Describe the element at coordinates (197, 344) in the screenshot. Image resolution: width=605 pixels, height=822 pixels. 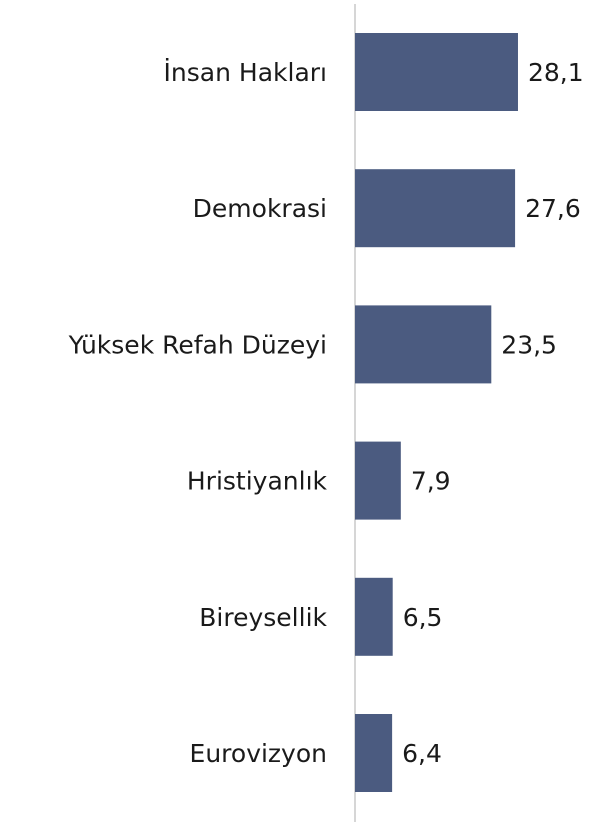
I see `category-label: Yüksek Refah Düzeyi` at that location.